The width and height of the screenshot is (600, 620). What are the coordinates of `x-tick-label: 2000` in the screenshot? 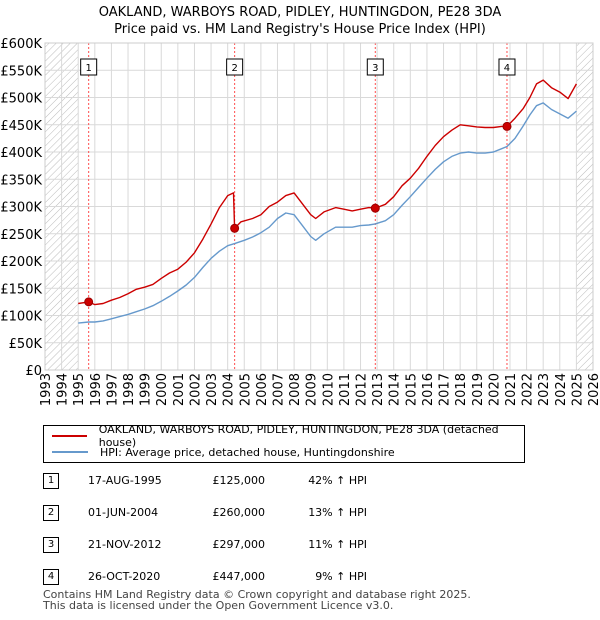 It's located at (162, 389).